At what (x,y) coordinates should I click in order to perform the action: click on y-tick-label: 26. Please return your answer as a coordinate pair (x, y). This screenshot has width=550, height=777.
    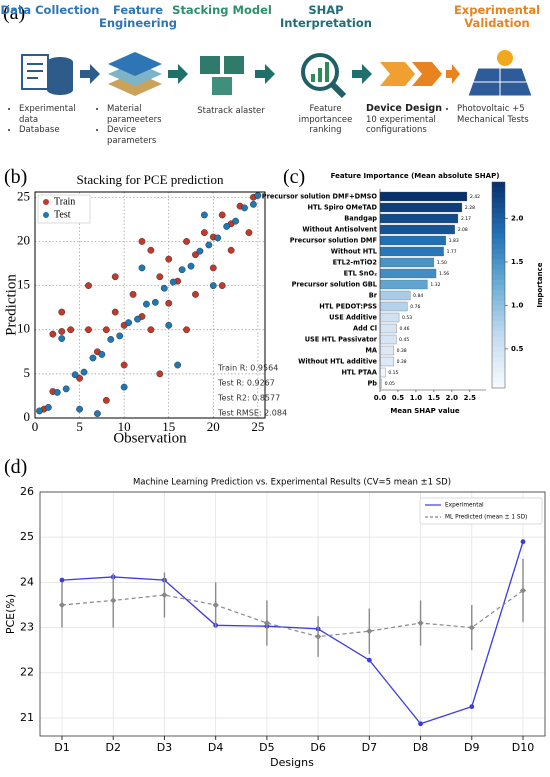
    Looking at the image, I should click on (27, 491).